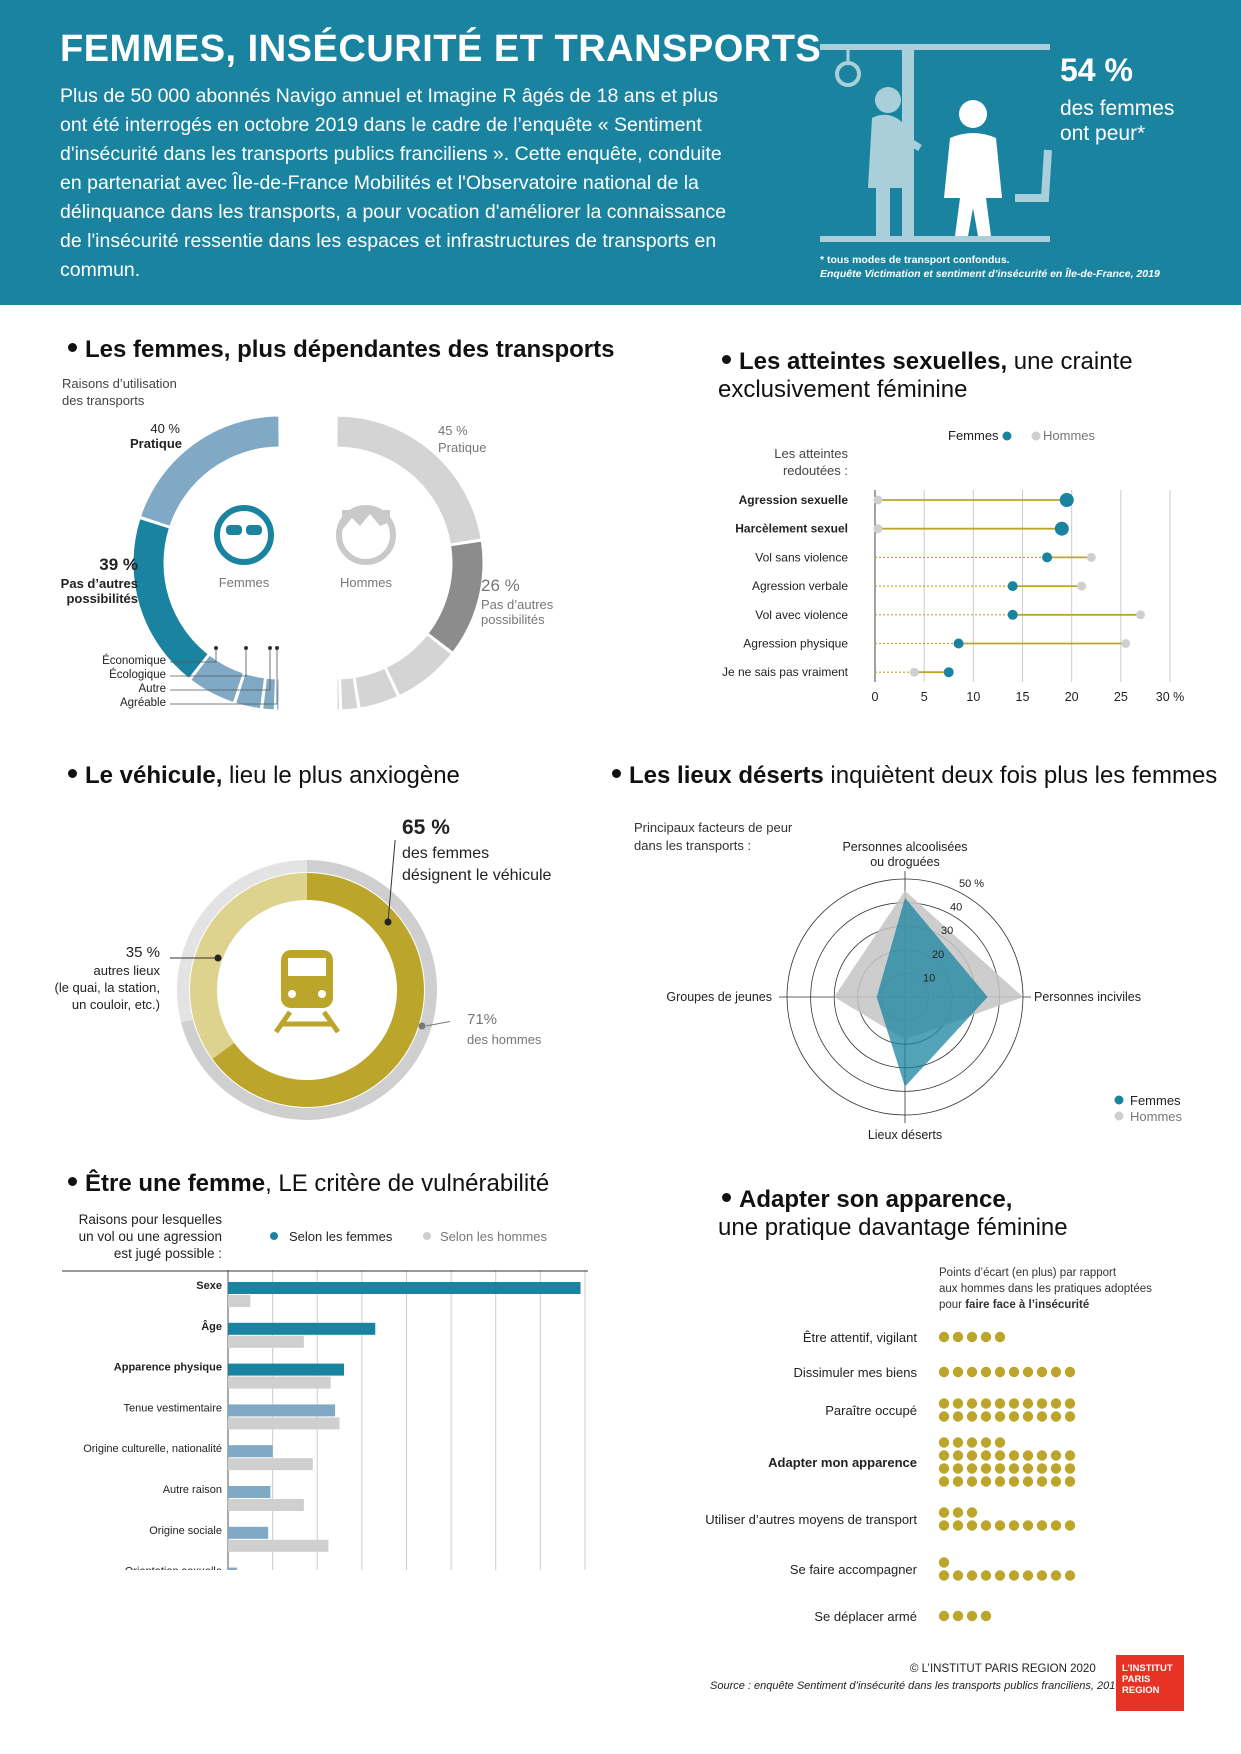 The height and width of the screenshot is (1754, 1241). I want to click on section-title-rest: une crainte, so click(1070, 361).